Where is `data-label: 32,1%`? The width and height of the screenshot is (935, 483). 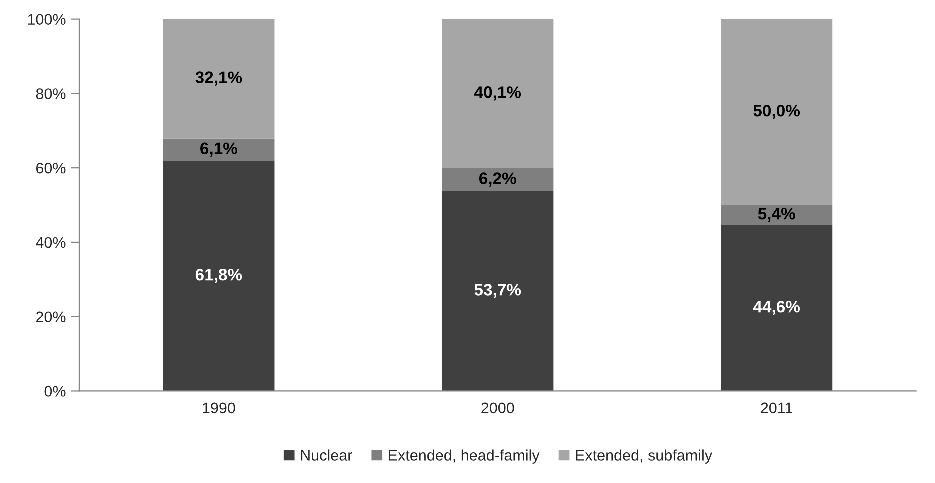 data-label: 32,1% is located at coordinates (219, 79).